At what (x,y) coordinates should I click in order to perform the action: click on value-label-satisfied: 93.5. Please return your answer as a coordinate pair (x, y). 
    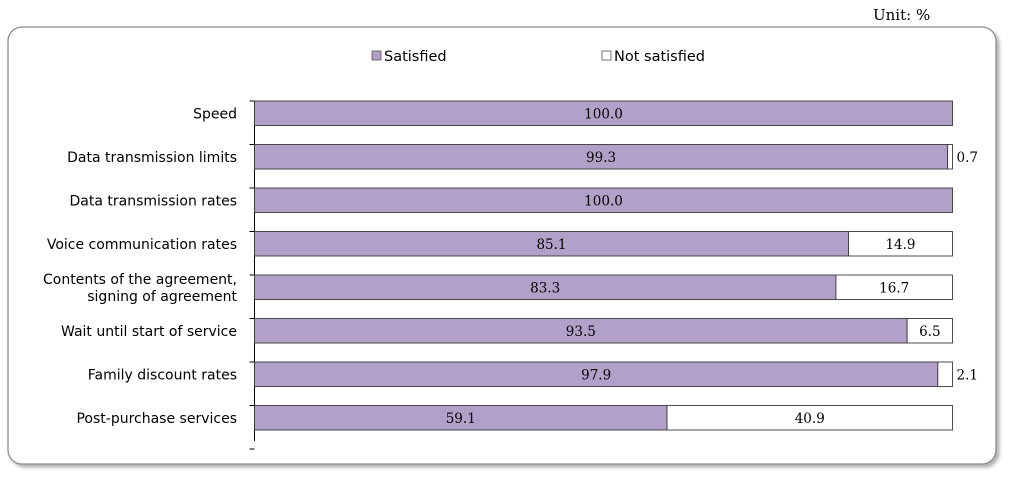
    Looking at the image, I should click on (581, 332).